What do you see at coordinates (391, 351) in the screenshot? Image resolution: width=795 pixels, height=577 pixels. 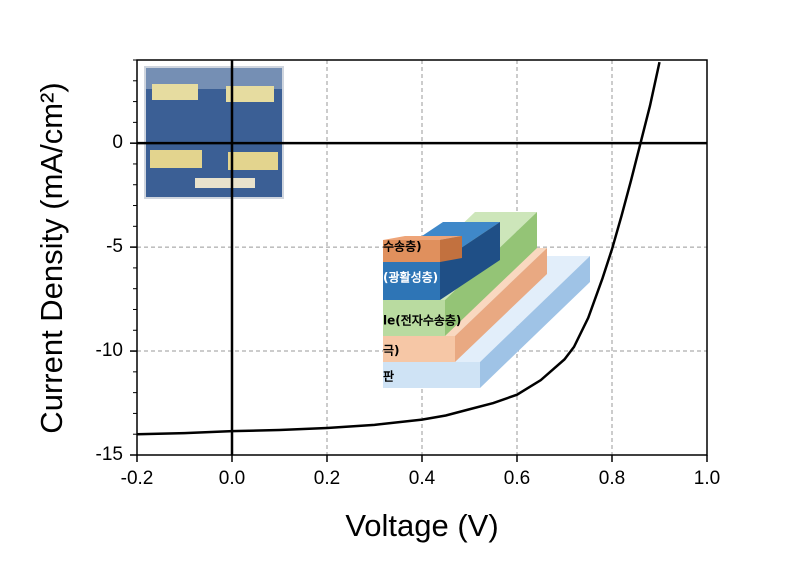 I see `annotation: 극)` at bounding box center [391, 351].